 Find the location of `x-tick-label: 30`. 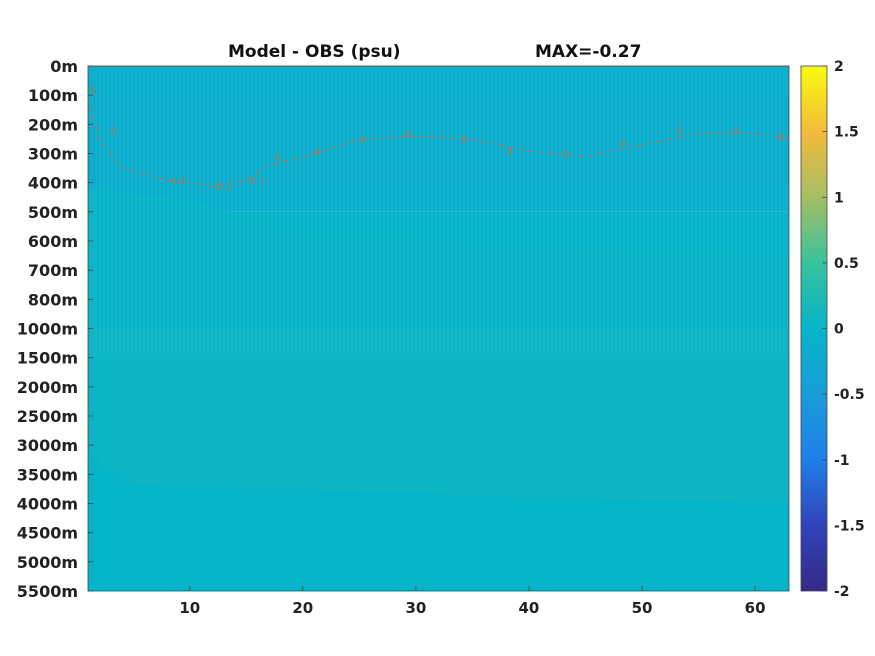

x-tick-label: 30 is located at coordinates (415, 608).